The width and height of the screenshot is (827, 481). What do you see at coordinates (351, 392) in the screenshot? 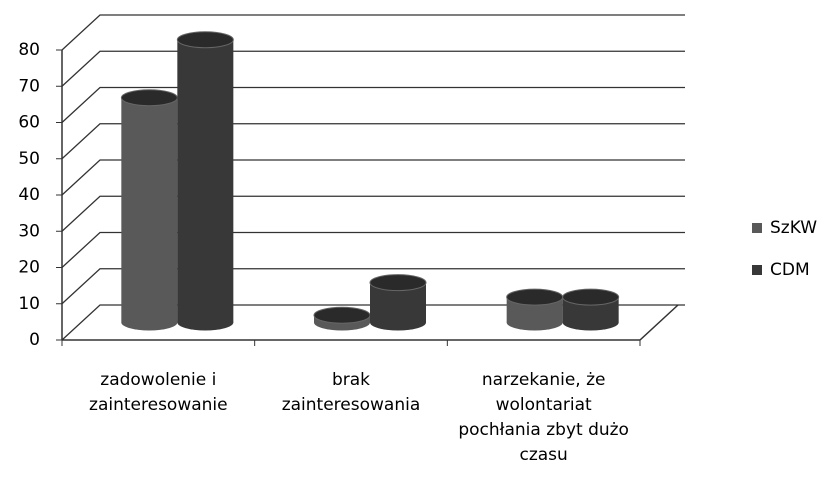
I see `x-tick-label: brak zainteresowania` at bounding box center [351, 392].